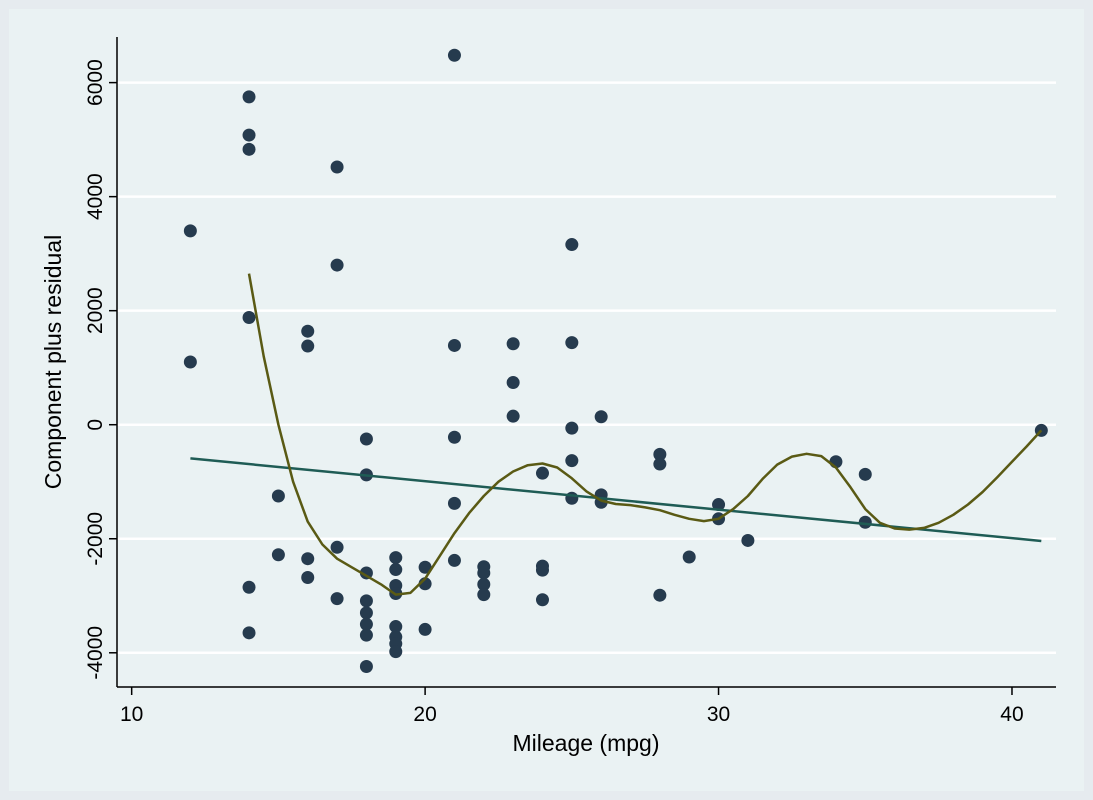  What do you see at coordinates (95, 539) in the screenshot?
I see `y-tick-label: -2000` at bounding box center [95, 539].